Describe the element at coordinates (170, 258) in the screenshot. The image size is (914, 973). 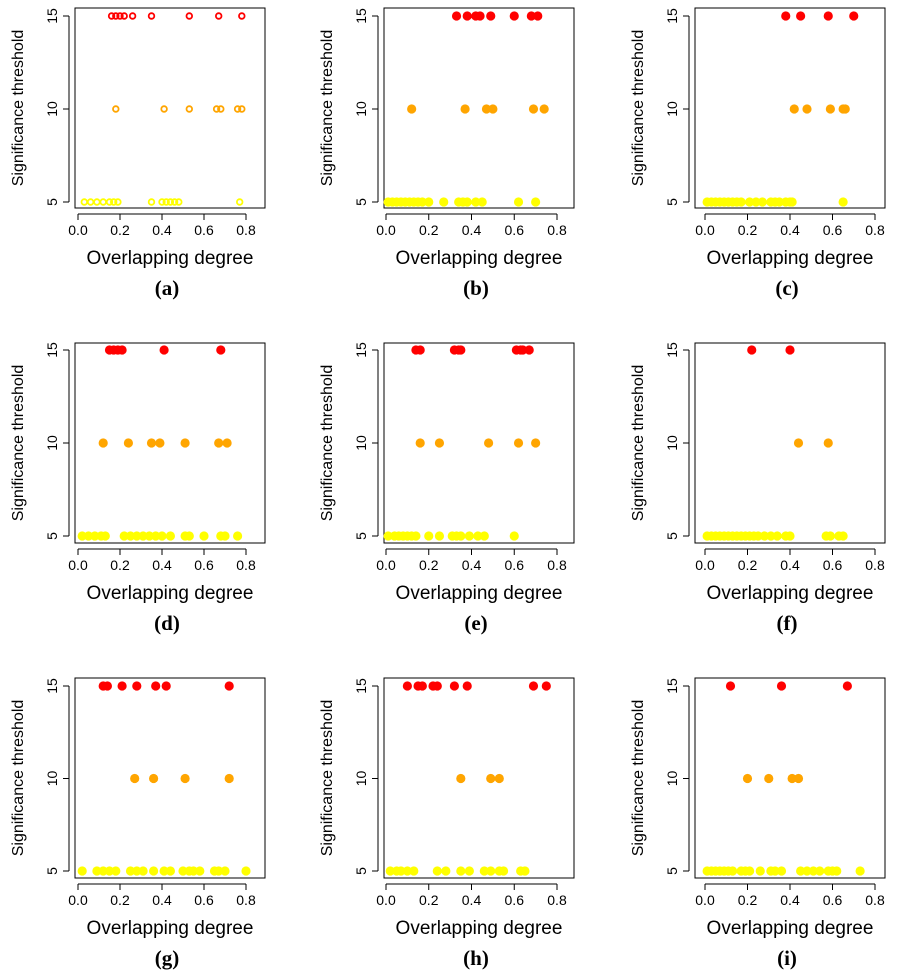
I see `x-axis-label: Overlapping degree` at that location.